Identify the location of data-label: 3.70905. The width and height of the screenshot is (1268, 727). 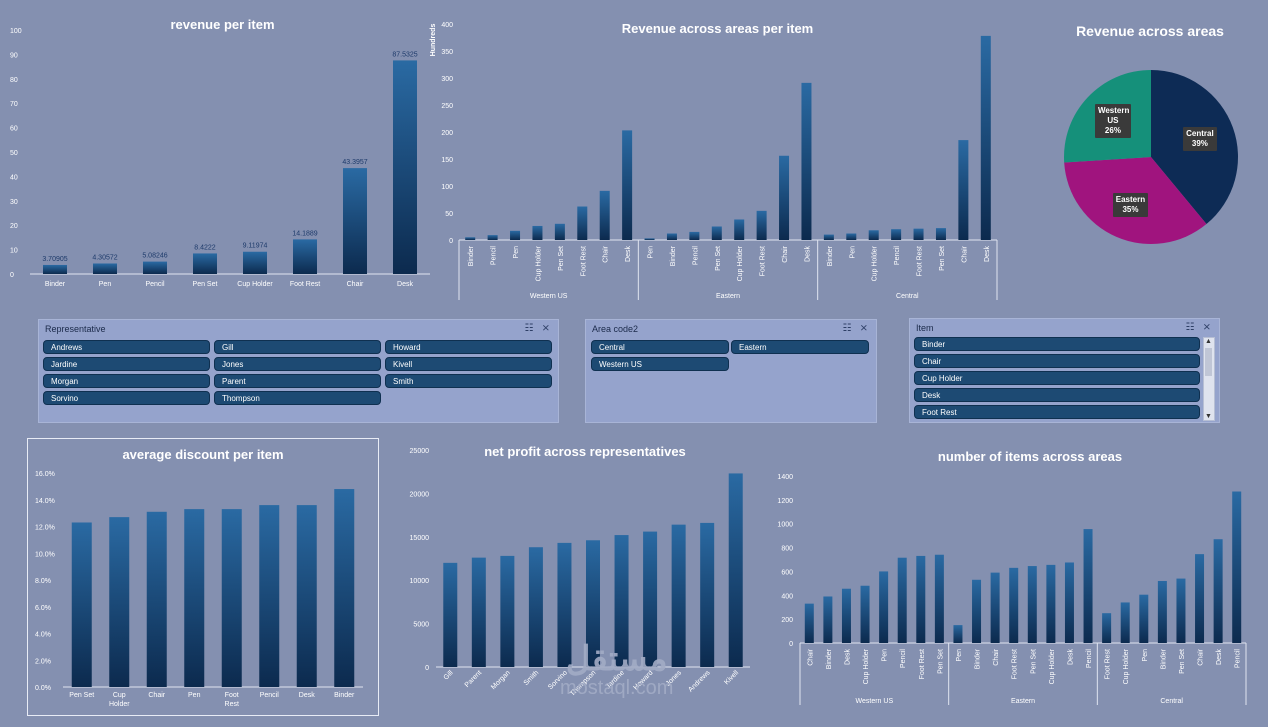
(54, 259).